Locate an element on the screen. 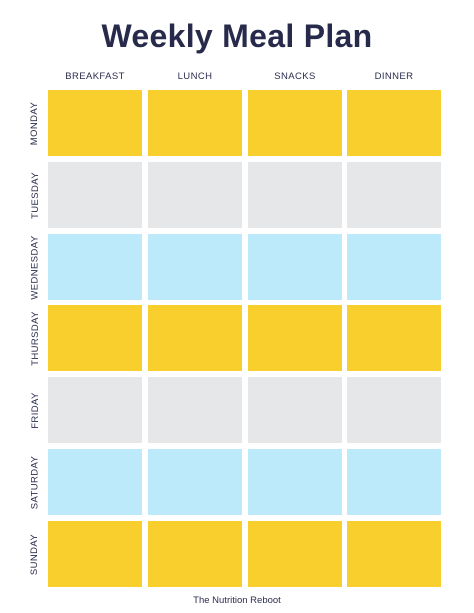 The height and width of the screenshot is (613, 474). meal-cell-thursday-snacks is located at coordinates (295, 338).